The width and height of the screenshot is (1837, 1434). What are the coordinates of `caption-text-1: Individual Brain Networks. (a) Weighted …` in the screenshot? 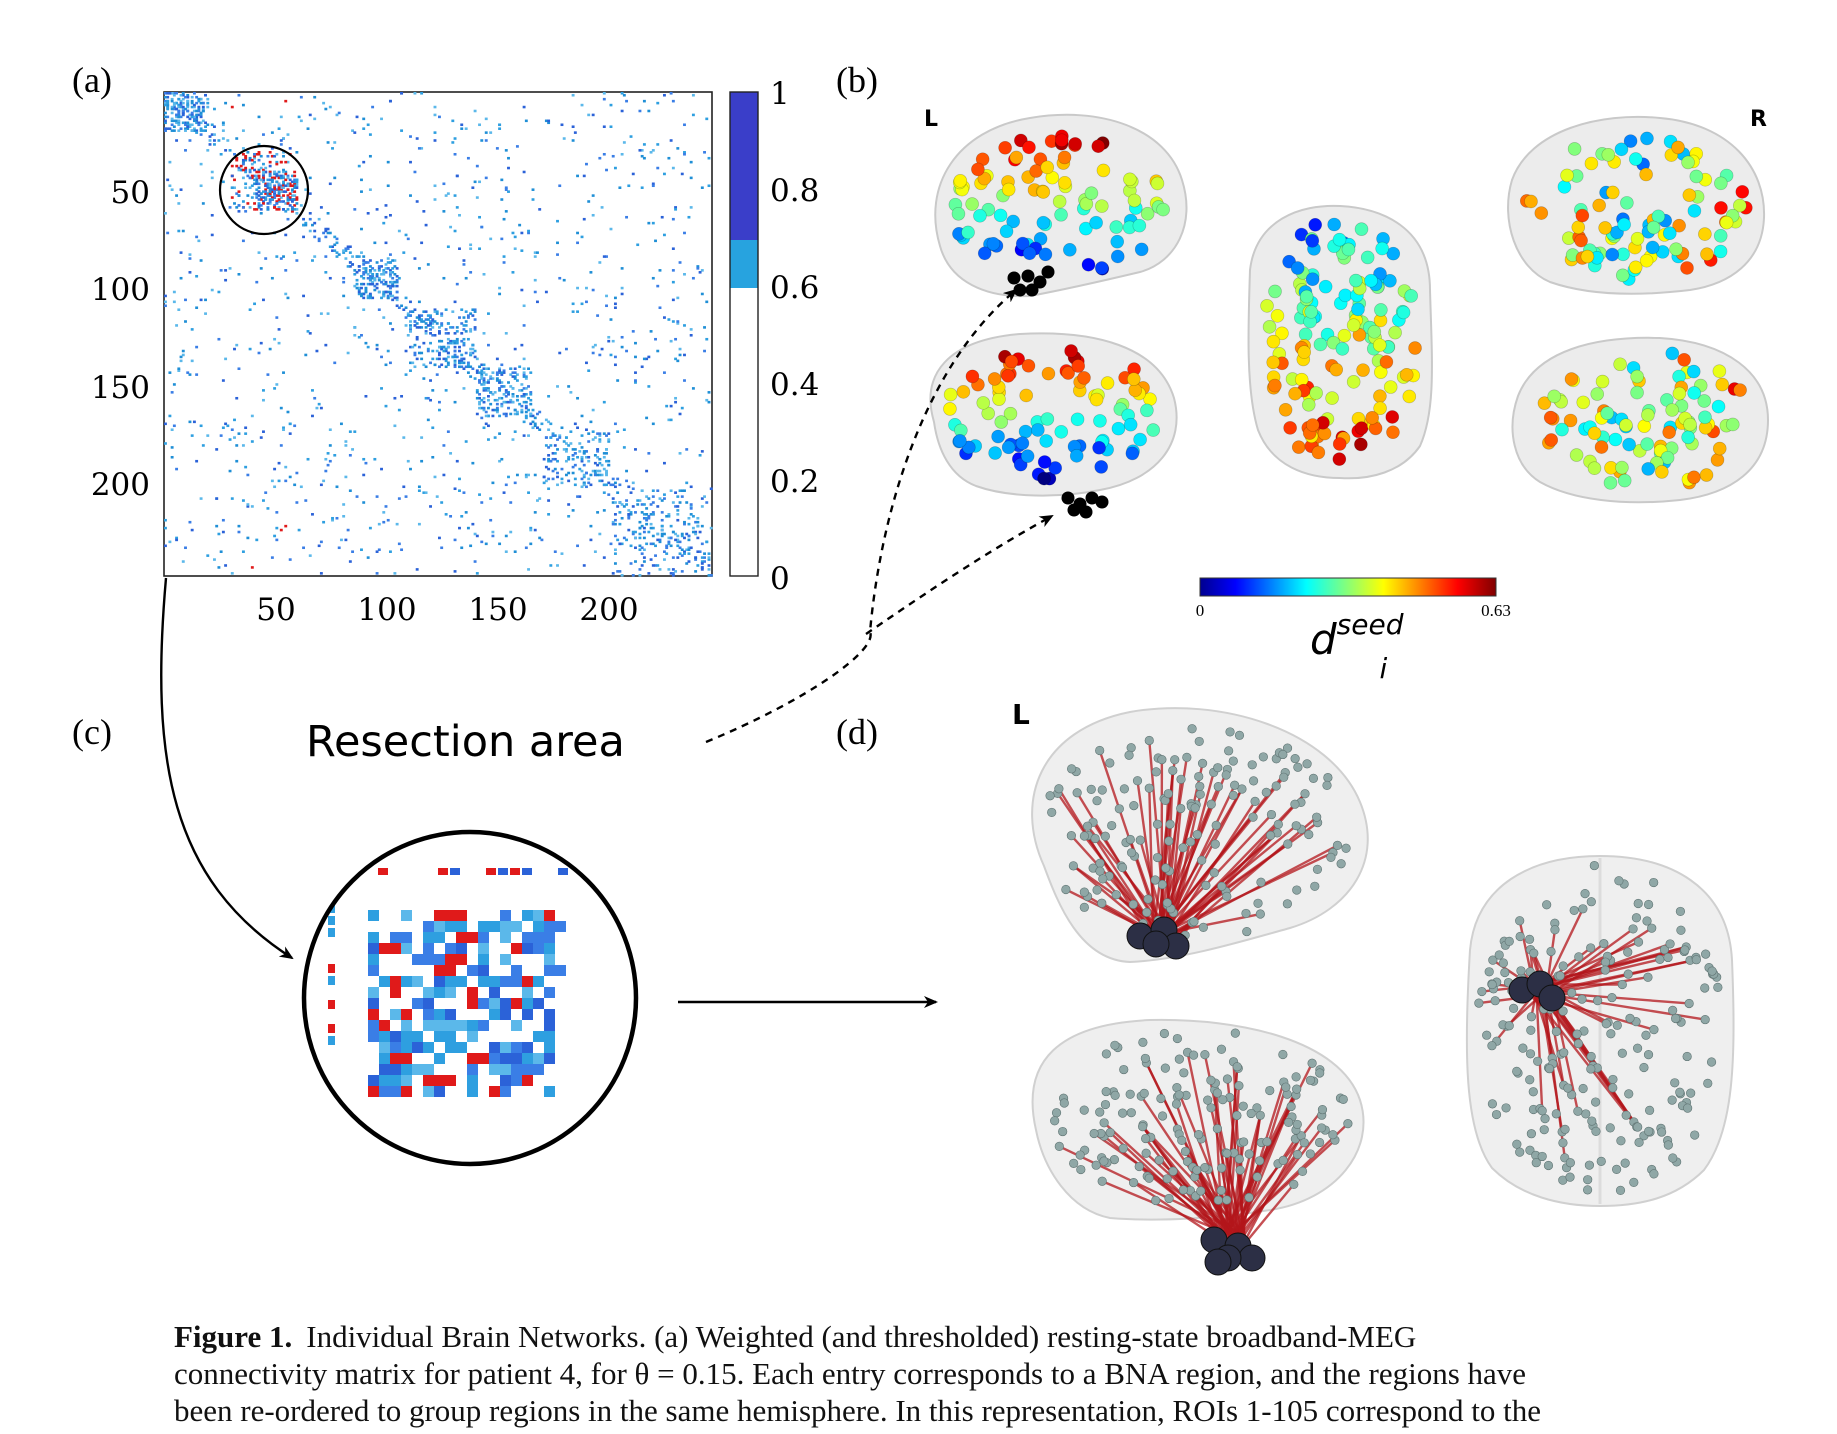 It's located at (861, 1336).